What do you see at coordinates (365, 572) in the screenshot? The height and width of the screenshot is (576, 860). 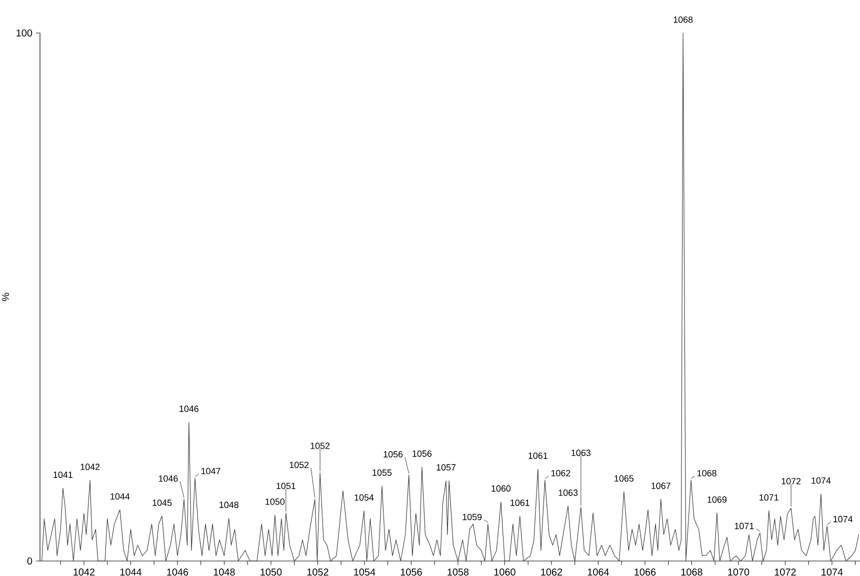 I see `x-tick-label: 1054` at bounding box center [365, 572].